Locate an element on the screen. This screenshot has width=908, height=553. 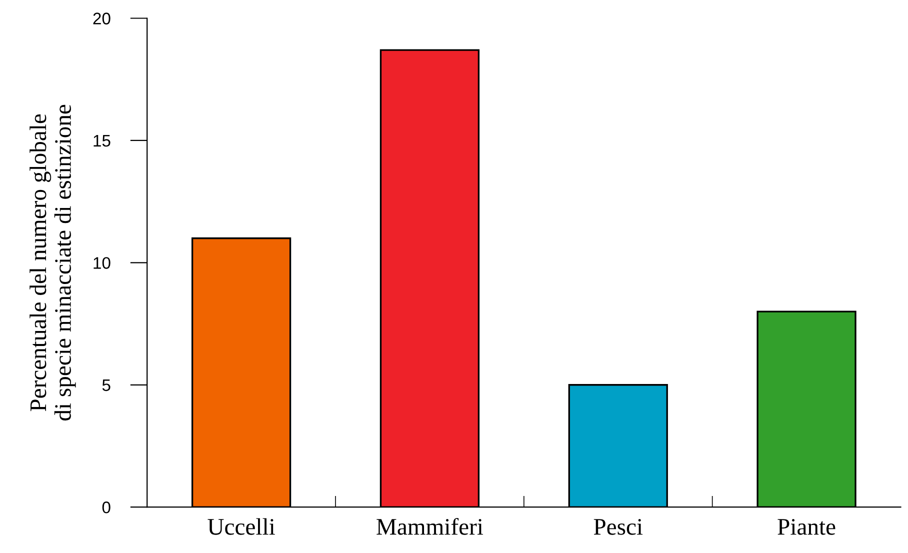
x-tick-label: Pesci is located at coordinates (618, 526).